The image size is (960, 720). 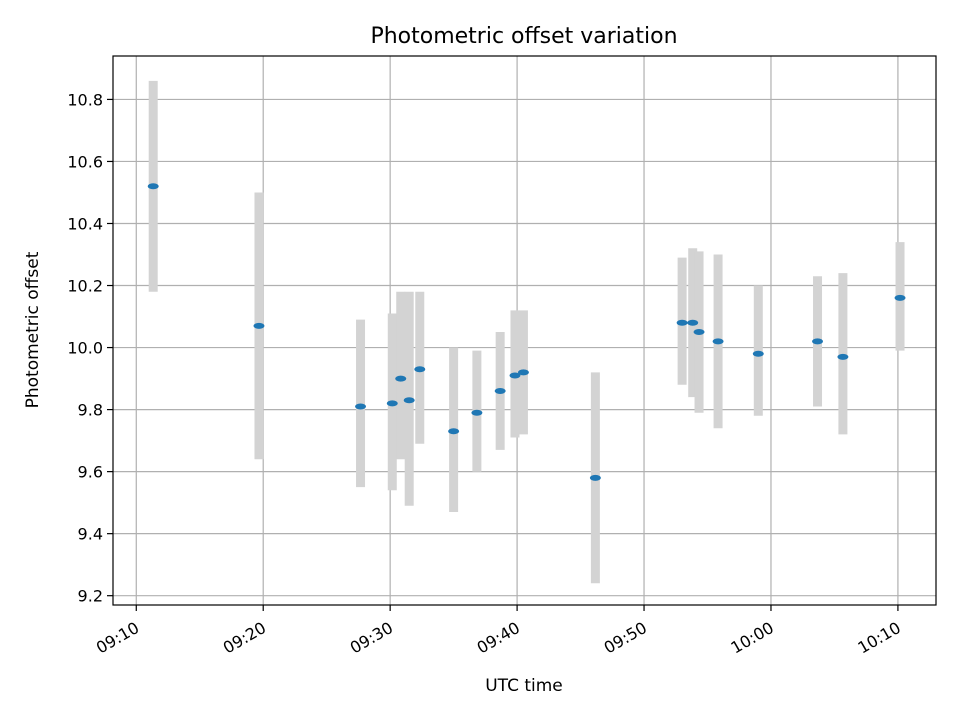 I want to click on y-tick-label: 10.2, so click(x=85, y=286).